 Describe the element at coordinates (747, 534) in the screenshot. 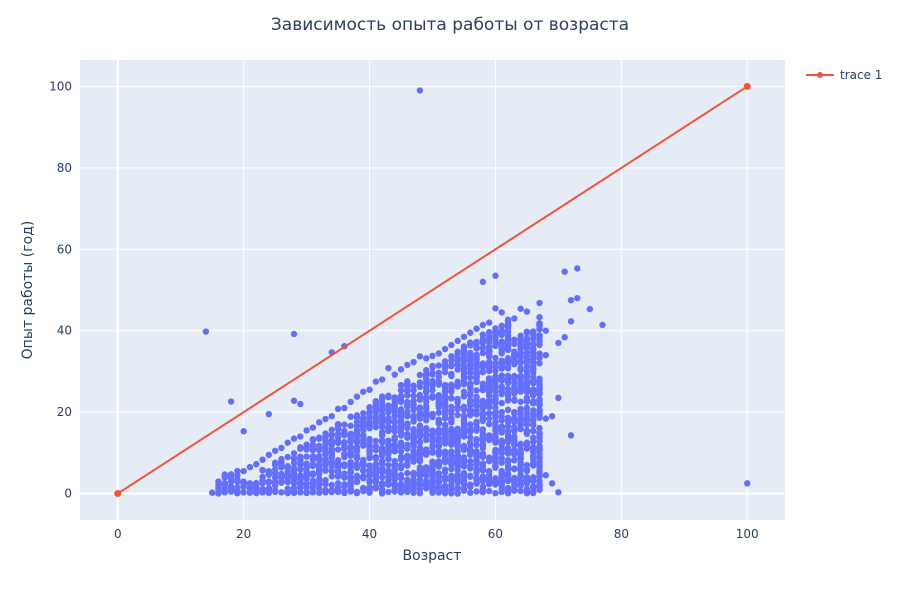

I see `x-tick-label: 100` at that location.